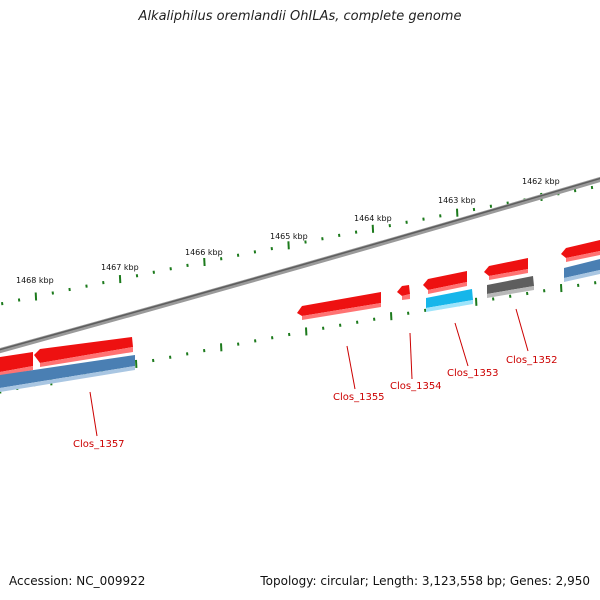  What do you see at coordinates (532, 360) in the screenshot?
I see `gene-label-clos-1352: Clos_1352` at bounding box center [532, 360].